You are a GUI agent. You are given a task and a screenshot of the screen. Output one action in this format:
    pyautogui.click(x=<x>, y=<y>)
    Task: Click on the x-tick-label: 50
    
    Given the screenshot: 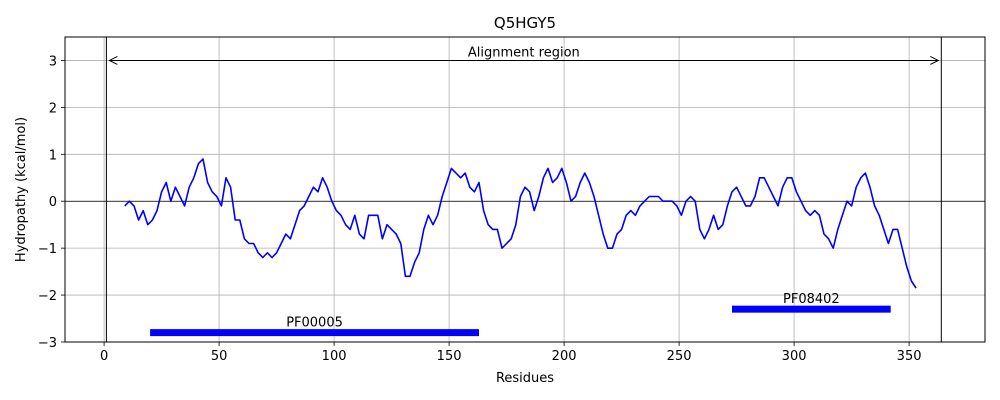 What is the action you would take?
    pyautogui.click(x=219, y=356)
    